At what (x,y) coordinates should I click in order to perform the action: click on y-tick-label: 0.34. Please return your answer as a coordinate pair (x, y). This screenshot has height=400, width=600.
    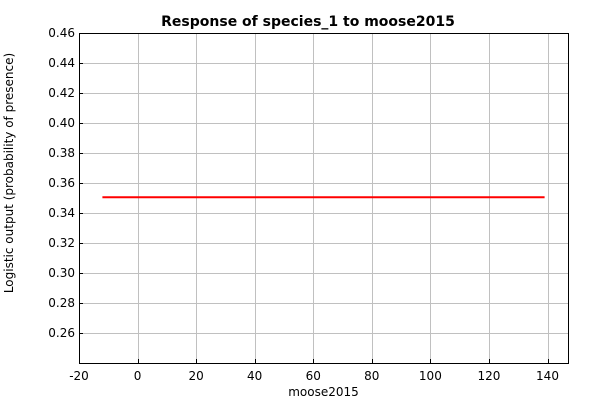
    Looking at the image, I should click on (61, 213).